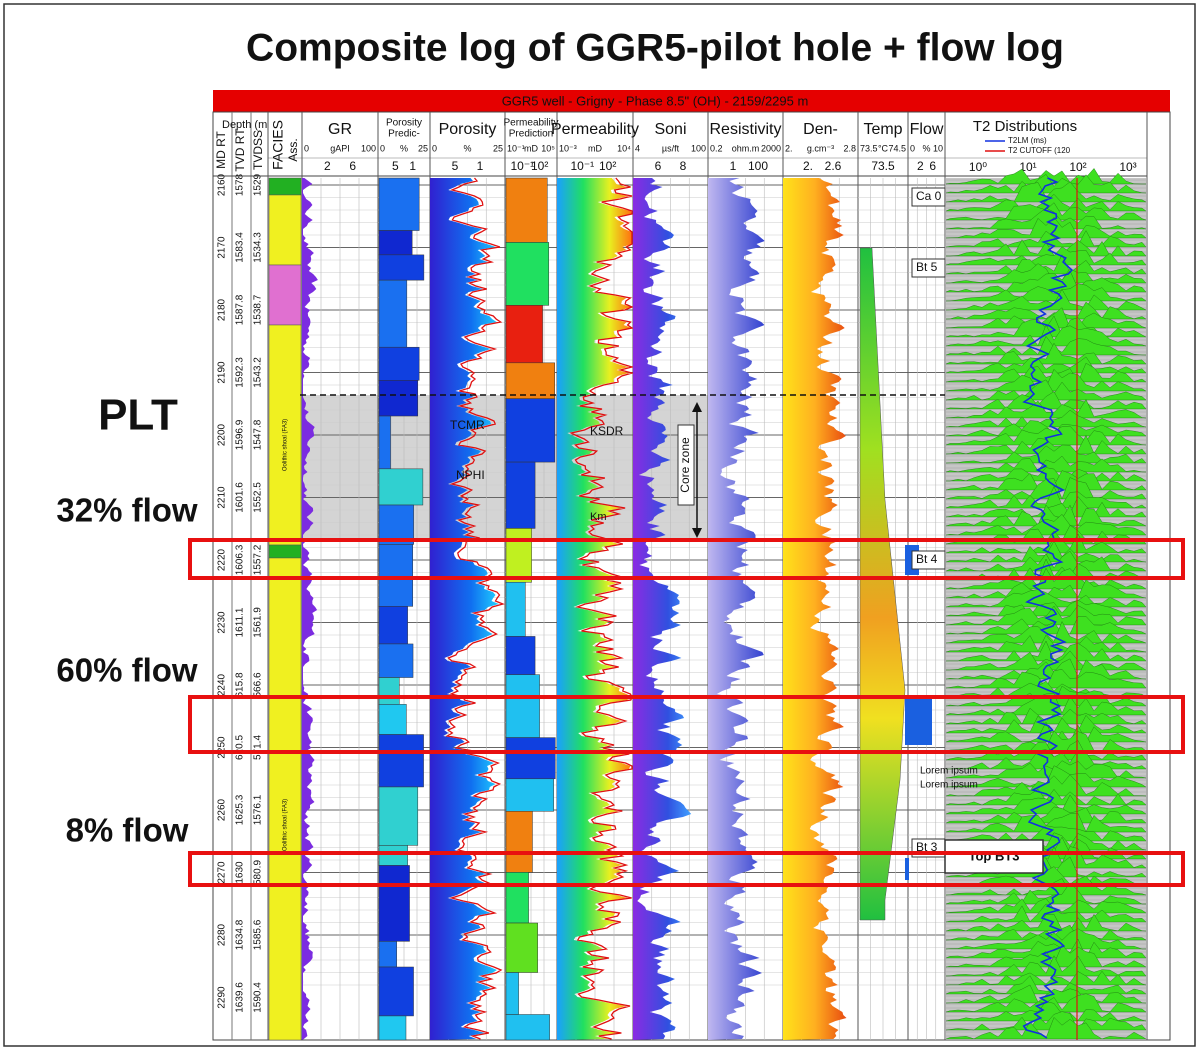 This screenshot has width=1200, height=1051. I want to click on depth-label: 1557.2, so click(258, 559).